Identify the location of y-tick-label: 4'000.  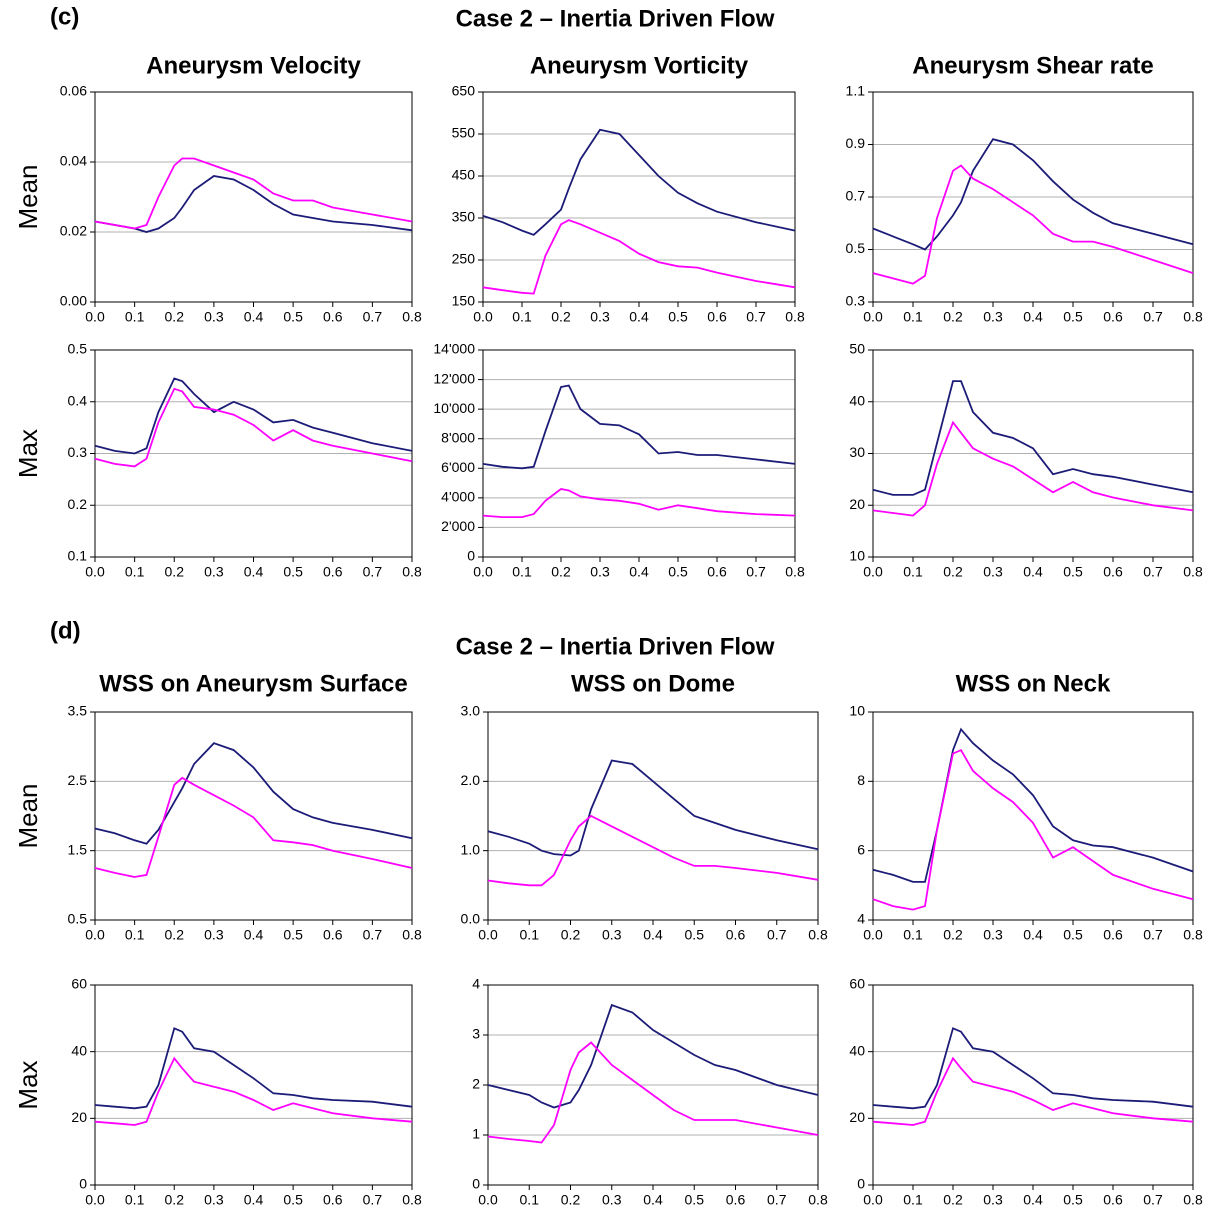
(458, 497).